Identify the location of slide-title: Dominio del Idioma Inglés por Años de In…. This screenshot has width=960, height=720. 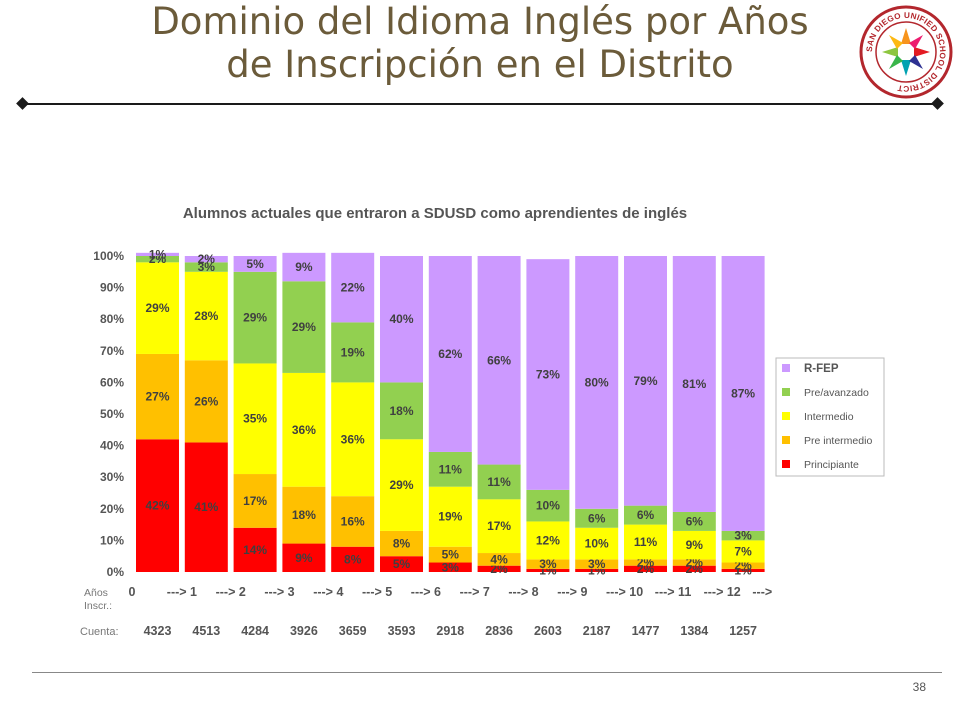
(480, 43).